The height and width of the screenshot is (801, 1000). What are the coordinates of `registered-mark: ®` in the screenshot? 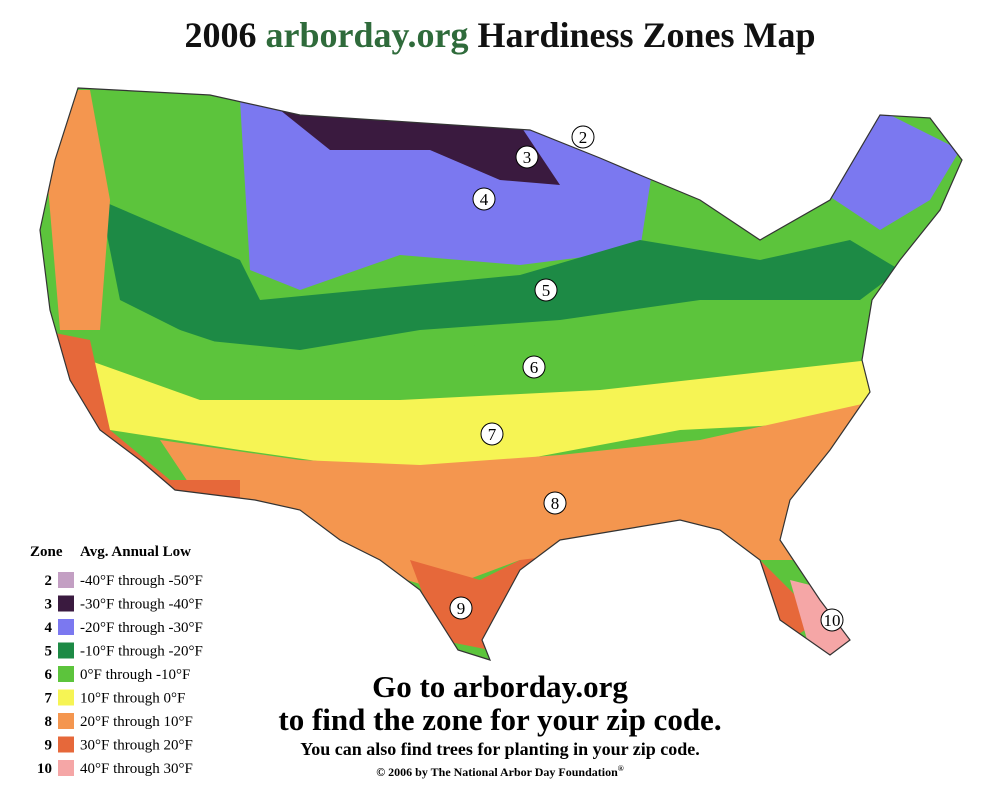 It's located at (621, 768).